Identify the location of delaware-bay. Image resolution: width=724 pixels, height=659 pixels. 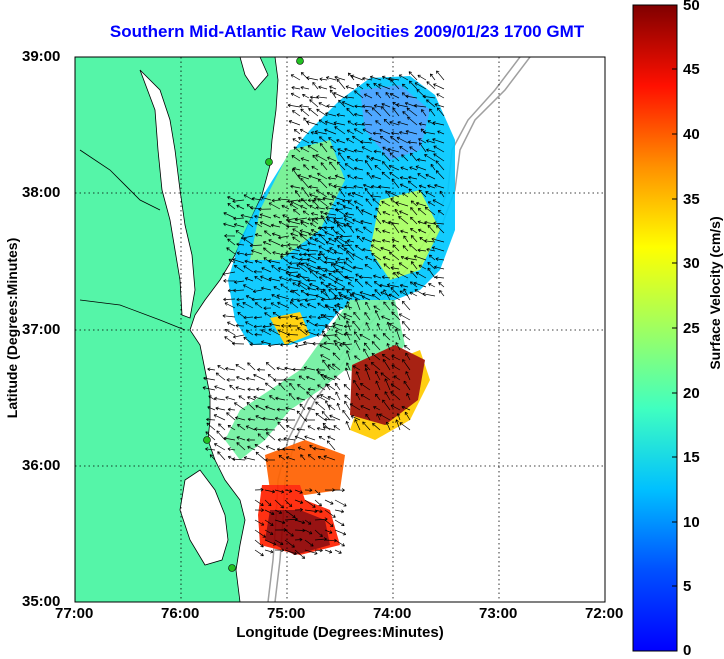
(254, 74).